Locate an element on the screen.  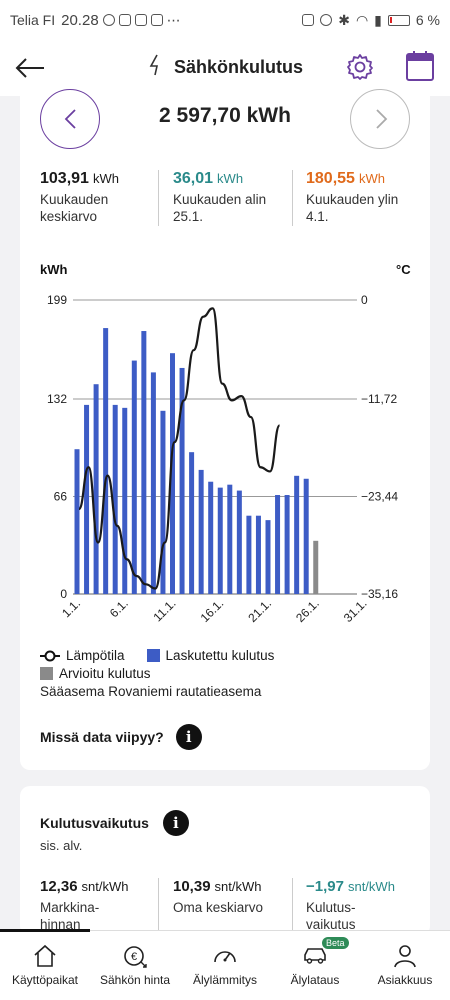
next-month-button is located at coordinates (380, 119).